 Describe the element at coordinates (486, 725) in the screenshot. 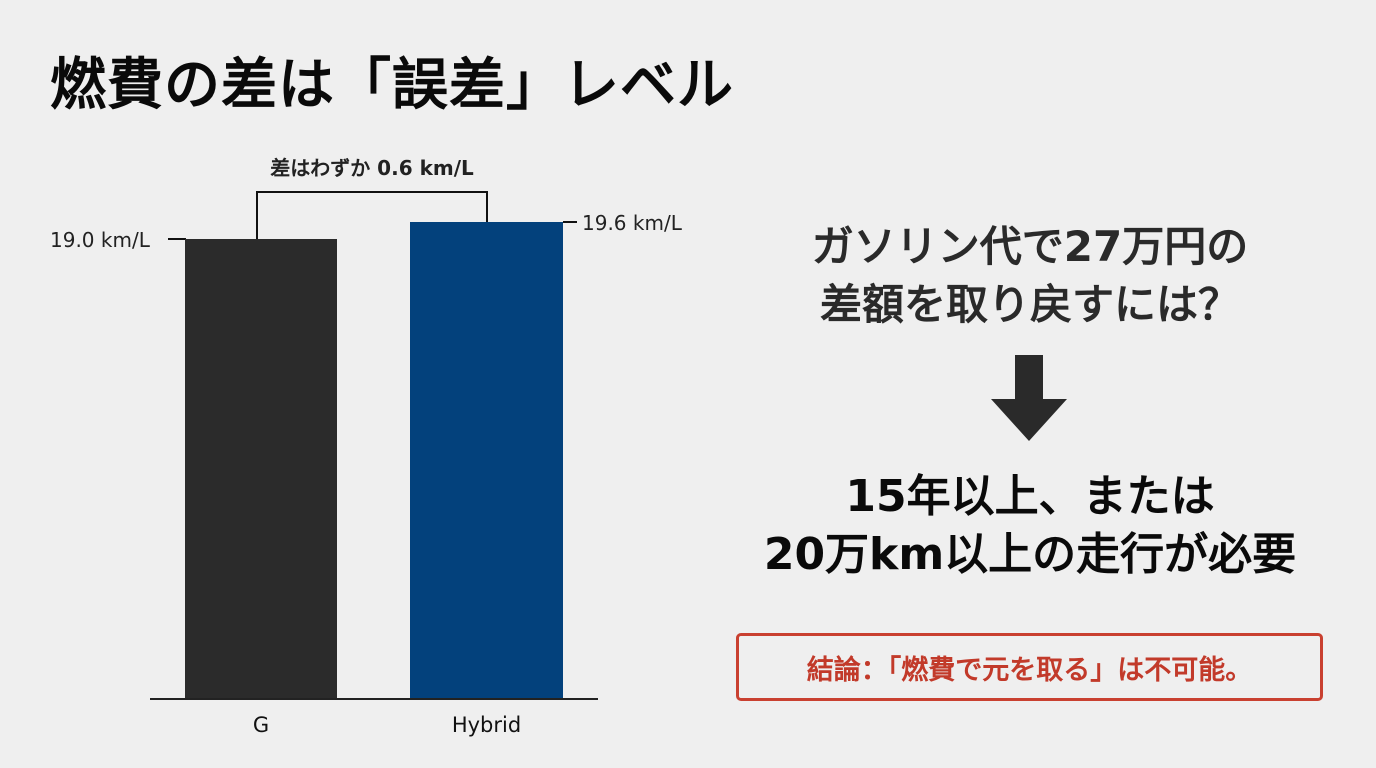

I see `category-label-hybrid: Hybrid` at that location.